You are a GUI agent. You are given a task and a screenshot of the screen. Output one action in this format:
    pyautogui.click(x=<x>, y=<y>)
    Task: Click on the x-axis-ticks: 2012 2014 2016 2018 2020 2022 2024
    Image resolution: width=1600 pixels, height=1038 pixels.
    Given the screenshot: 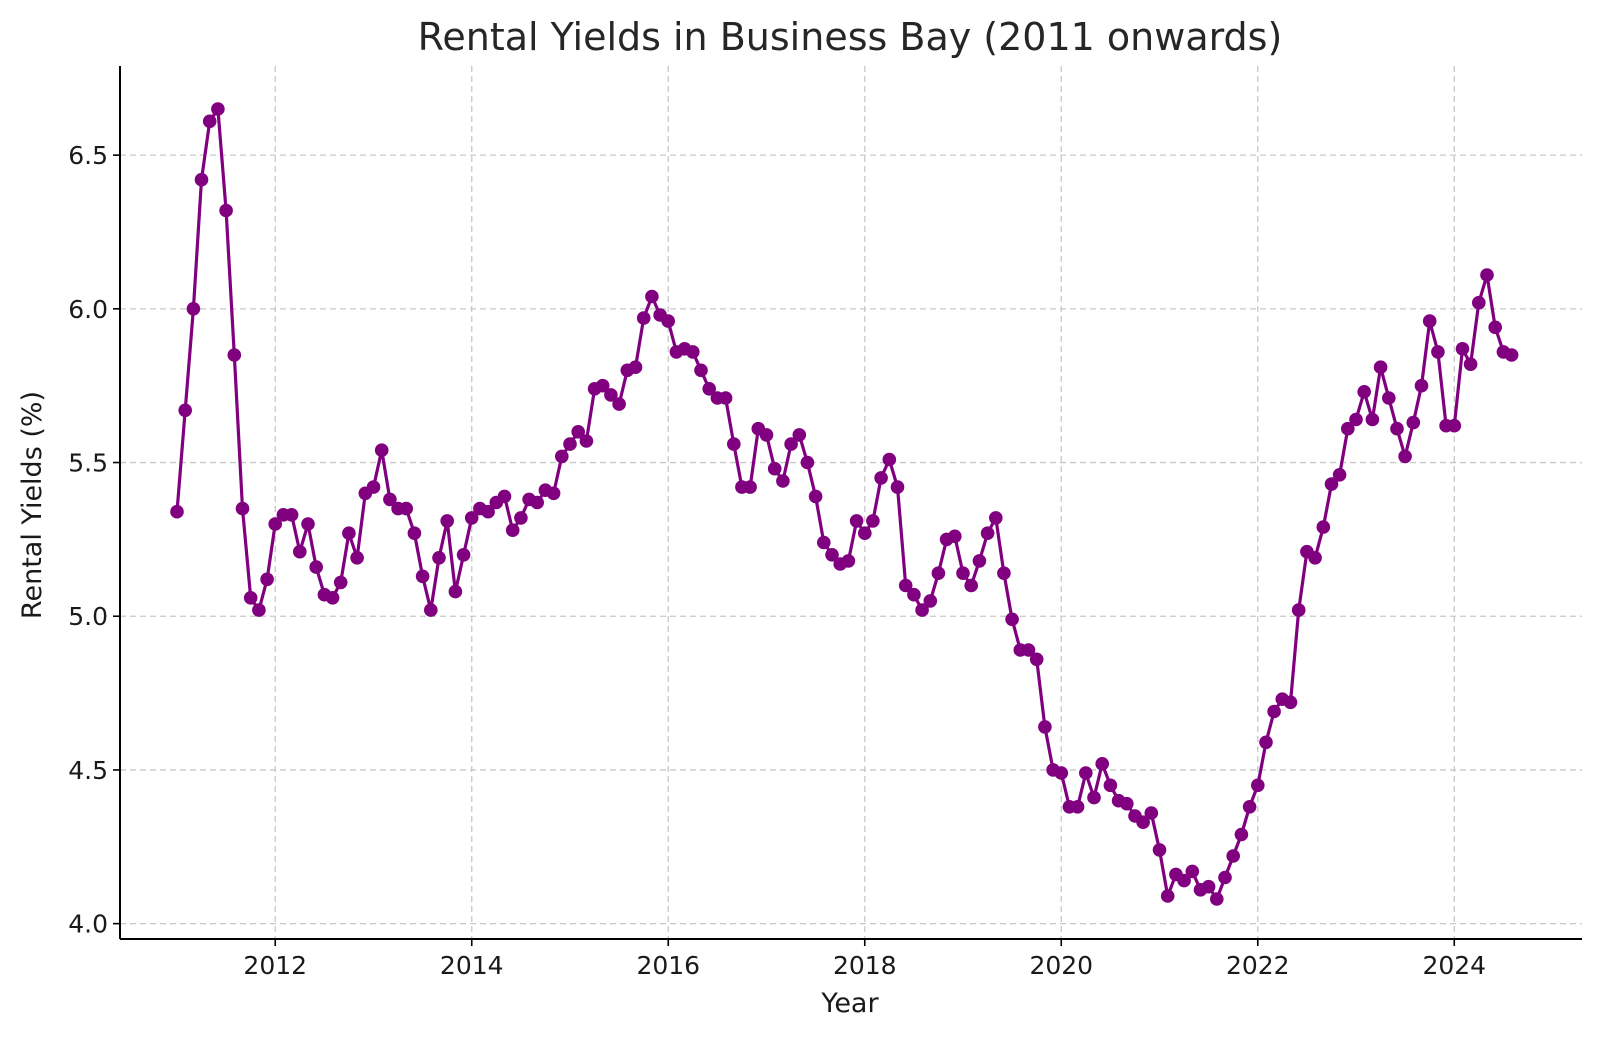 What is the action you would take?
    pyautogui.click(x=864, y=959)
    